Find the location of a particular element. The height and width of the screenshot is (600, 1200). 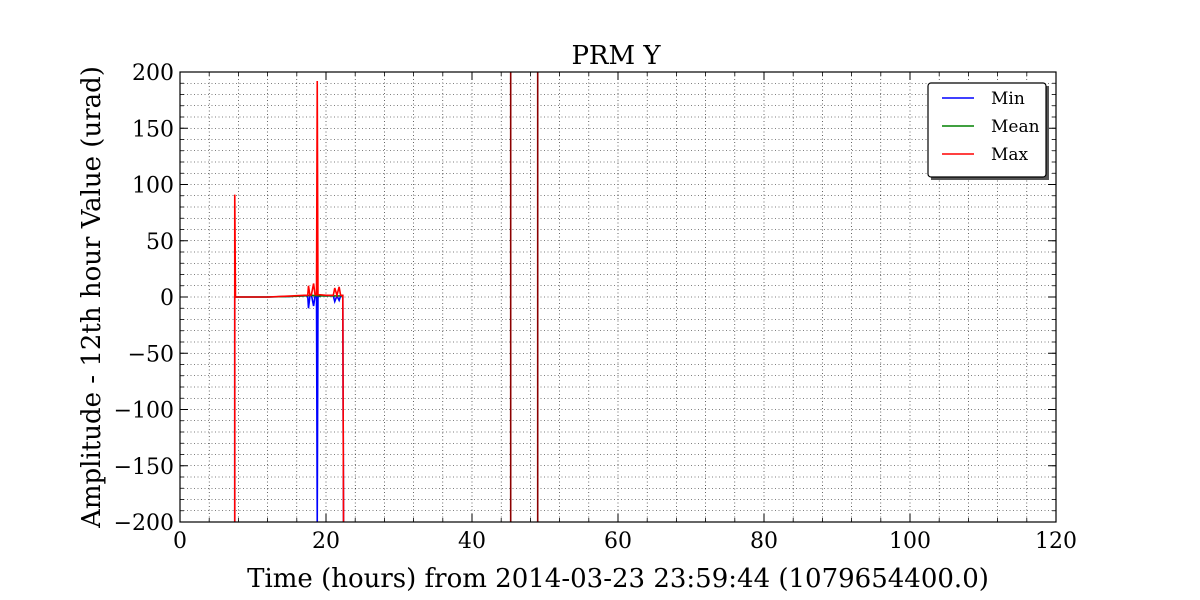

y-axis-label: Amplitude - 12th hour Value (urad) is located at coordinates (92, 297).